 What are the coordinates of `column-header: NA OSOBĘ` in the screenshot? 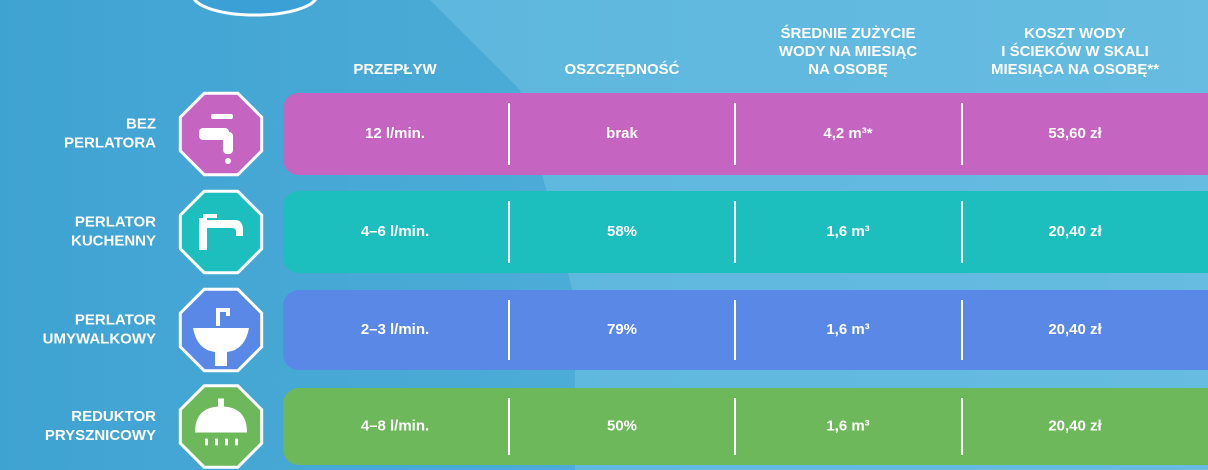 It's located at (847, 69).